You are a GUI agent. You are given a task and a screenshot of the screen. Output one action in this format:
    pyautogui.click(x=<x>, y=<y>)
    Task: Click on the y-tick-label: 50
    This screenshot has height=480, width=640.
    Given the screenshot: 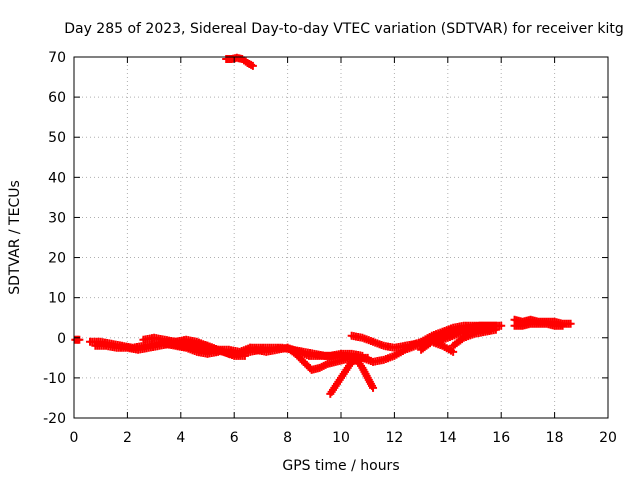 What is the action you would take?
    pyautogui.click(x=57, y=138)
    